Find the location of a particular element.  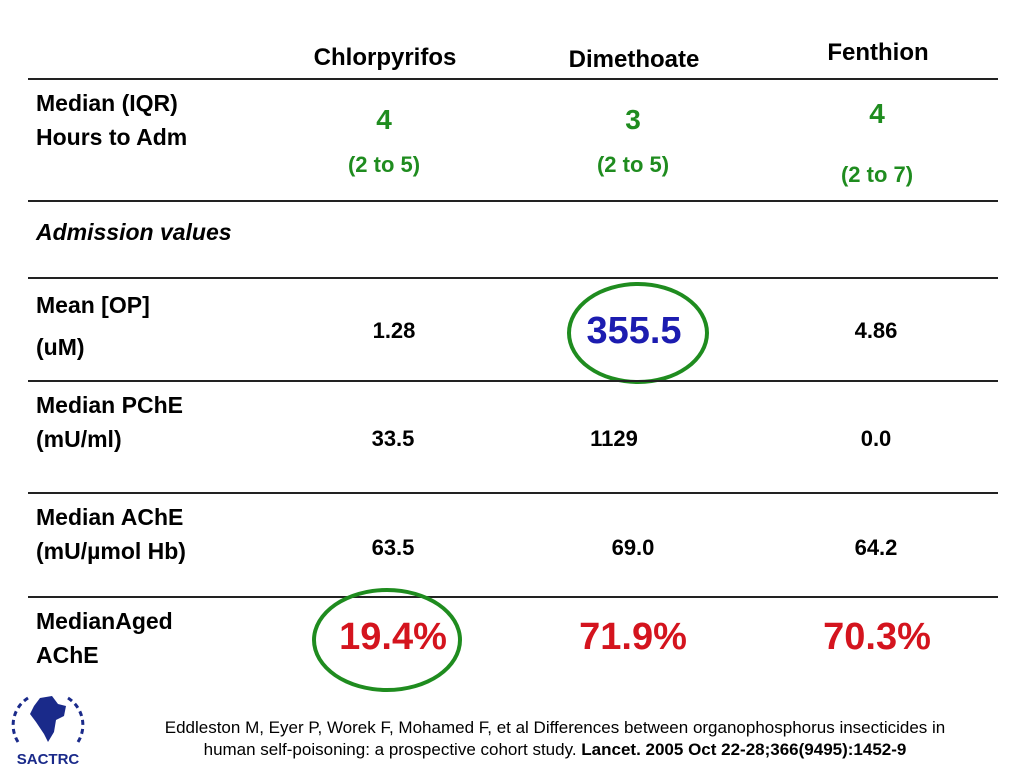

column-header-chlorpyrifos: Chlorpyrifos is located at coordinates (385, 57).